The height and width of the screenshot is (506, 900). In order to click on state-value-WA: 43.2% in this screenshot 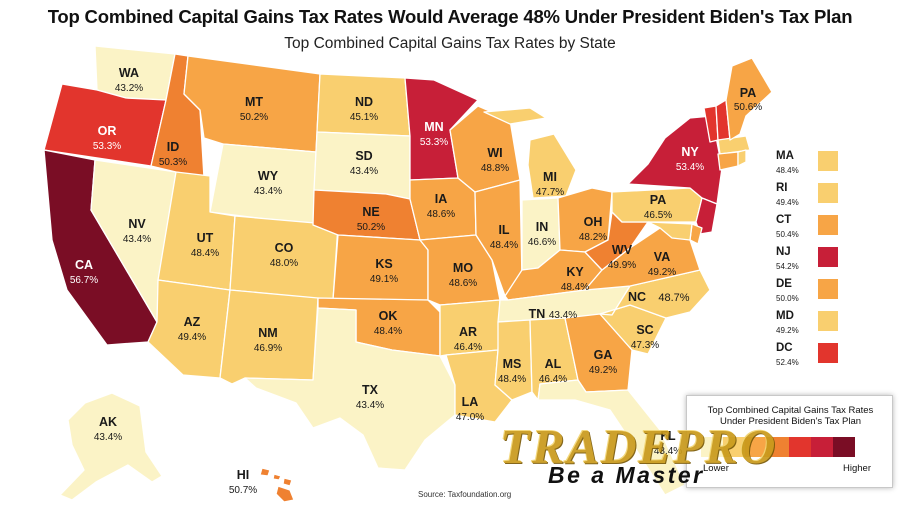, I will do `click(129, 88)`.